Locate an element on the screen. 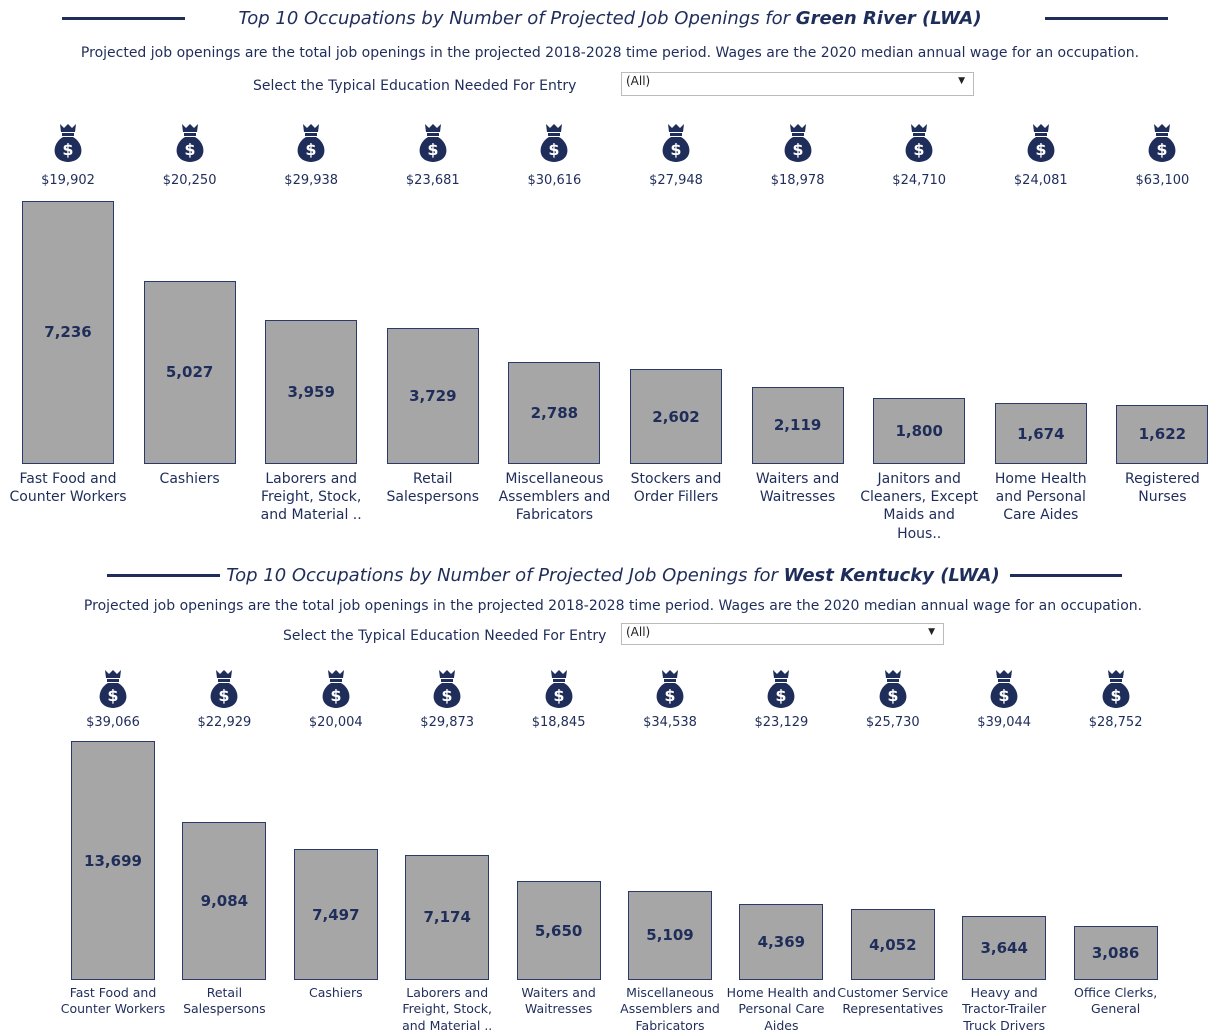 The height and width of the screenshot is (1032, 1221). wage-label: $20,250 is located at coordinates (189, 180).